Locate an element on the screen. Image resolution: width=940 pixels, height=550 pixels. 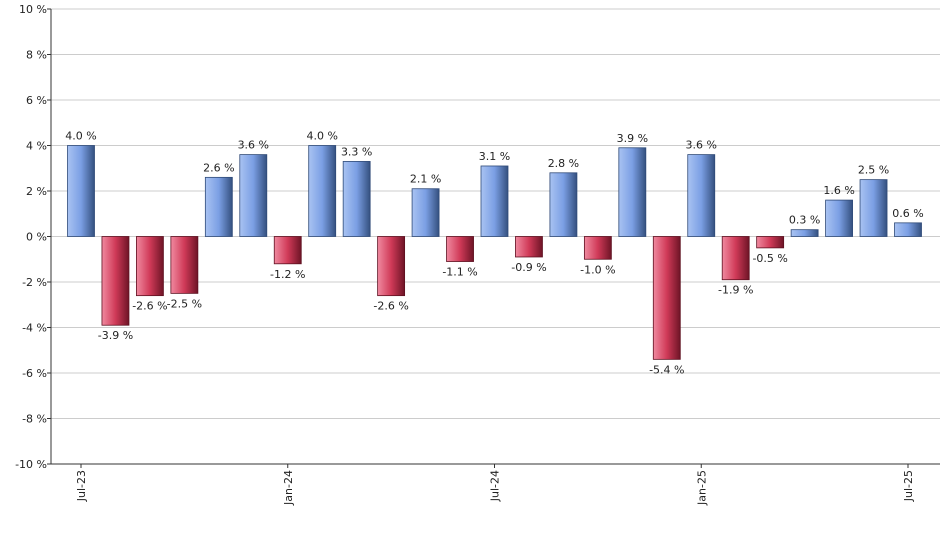
data-label: -5.4 % is located at coordinates (666, 369).